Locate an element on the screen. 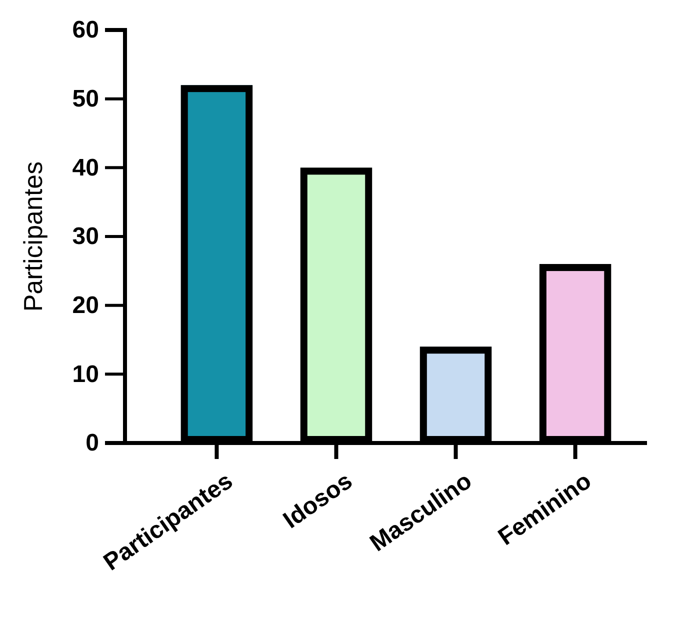 Image resolution: width=677 pixels, height=623 pixels. y-tick-label: 10 is located at coordinates (85, 374).